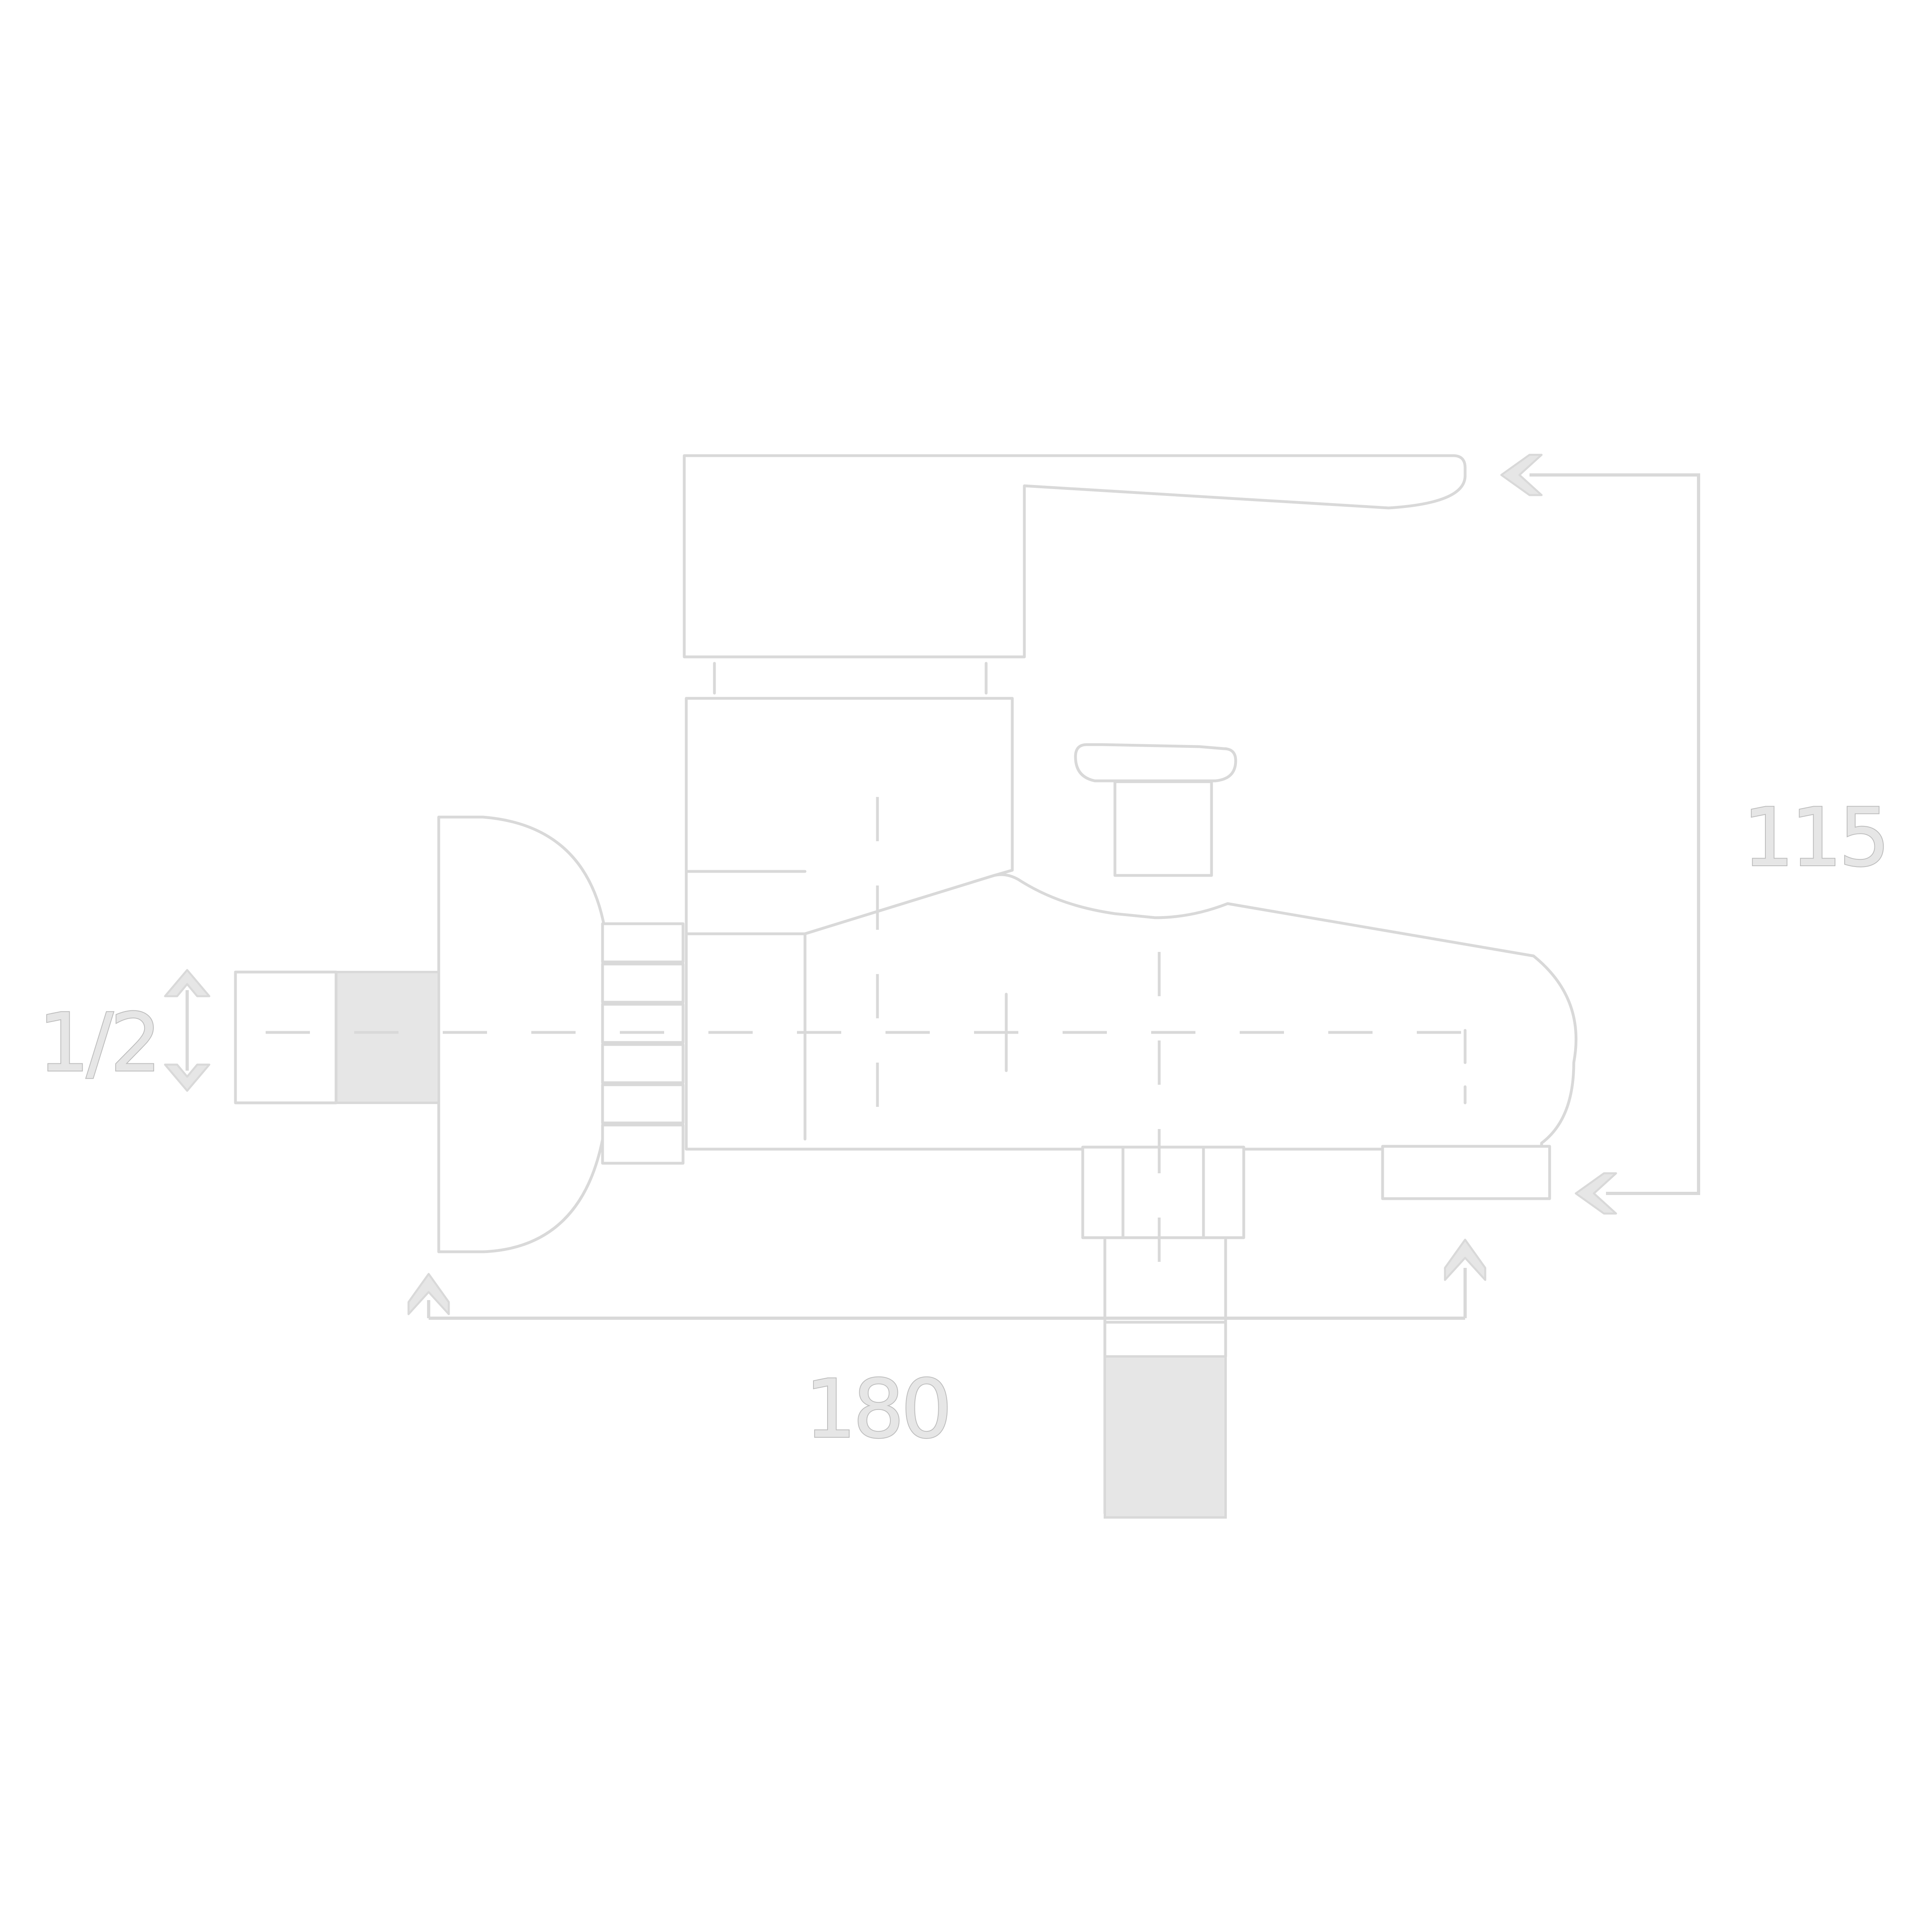 This screenshot has height=1932, width=1932. I want to click on dimension-height: 115, so click(1695, 834).